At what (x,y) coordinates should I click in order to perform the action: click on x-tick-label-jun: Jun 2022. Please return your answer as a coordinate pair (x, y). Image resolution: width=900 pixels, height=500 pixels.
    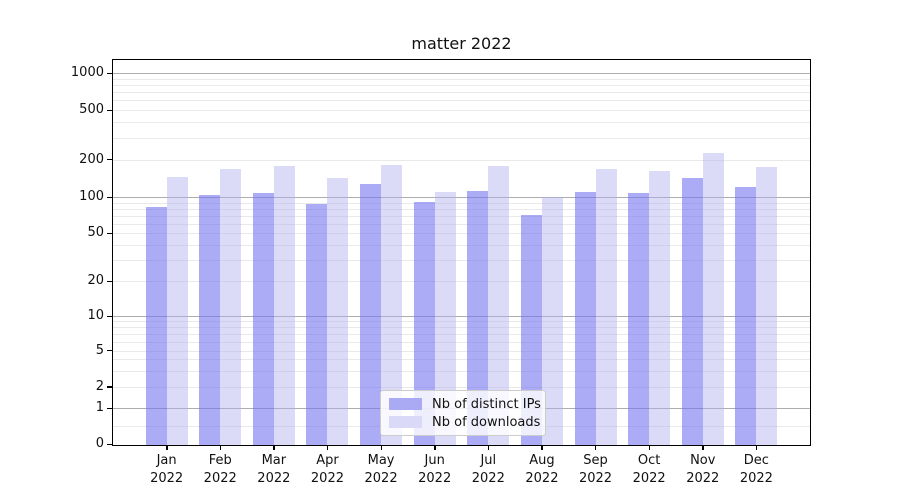
    Looking at the image, I should click on (435, 470).